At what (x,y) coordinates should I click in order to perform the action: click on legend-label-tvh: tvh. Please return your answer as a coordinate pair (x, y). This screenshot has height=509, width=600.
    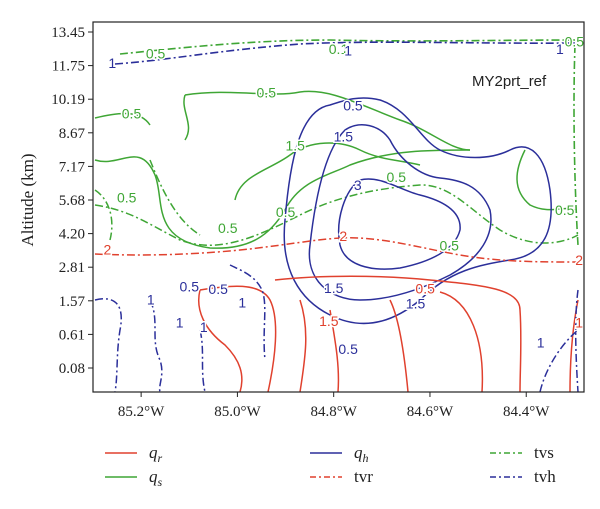
    Looking at the image, I should click on (545, 476).